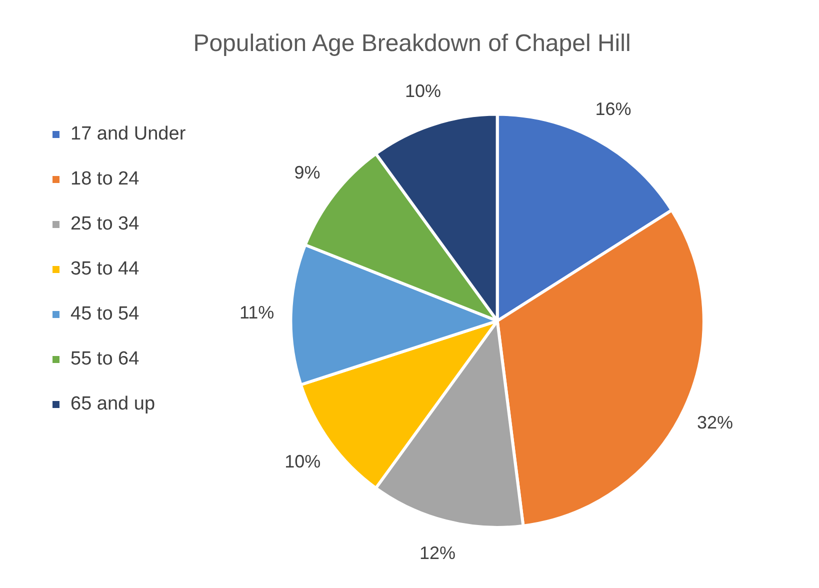 The image size is (819, 588). I want to click on legend-label: 18 to 24, so click(105, 179).